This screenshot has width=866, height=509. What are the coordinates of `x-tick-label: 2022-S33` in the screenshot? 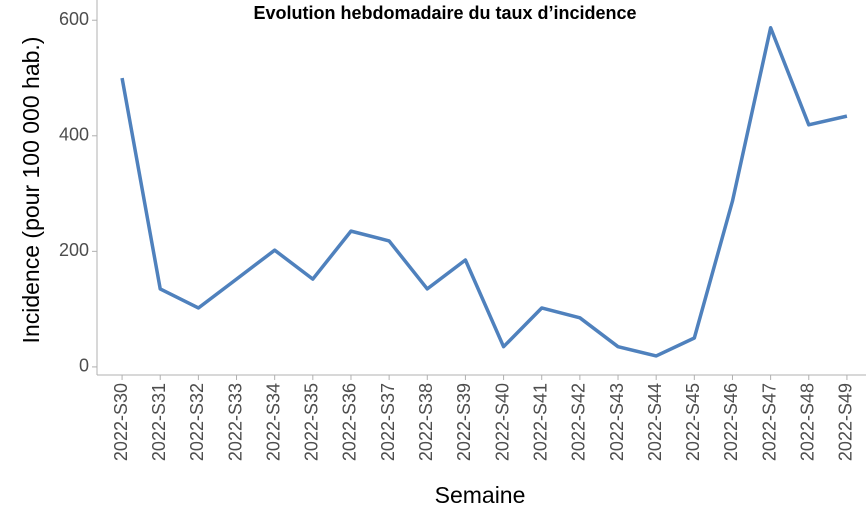 It's located at (235, 422).